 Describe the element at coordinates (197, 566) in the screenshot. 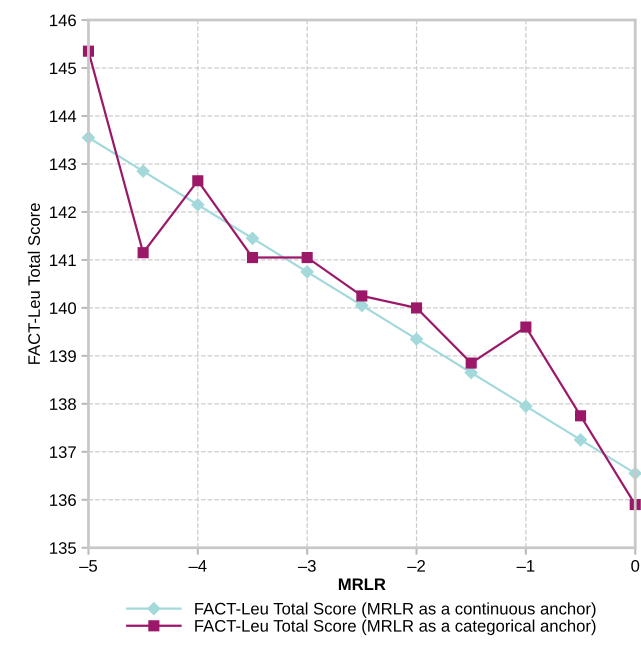

I see `x-tick-label: –4` at that location.